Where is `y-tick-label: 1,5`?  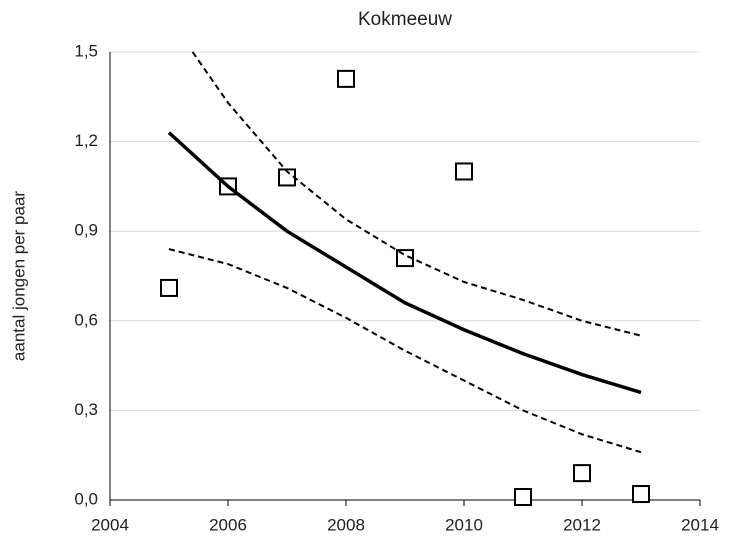 y-tick-label: 1,5 is located at coordinates (86, 50).